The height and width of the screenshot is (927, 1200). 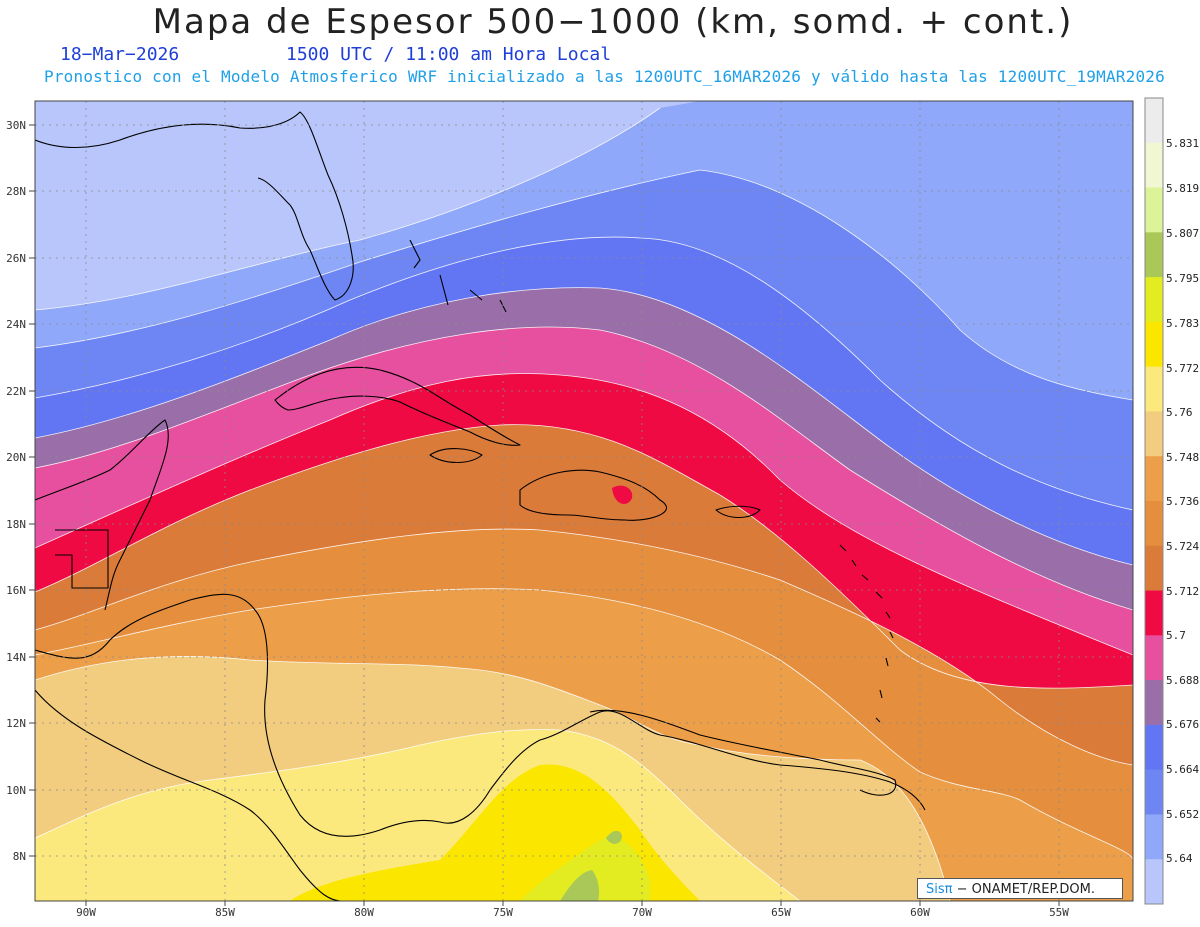 What do you see at coordinates (16, 723) in the screenshot?
I see `lat-label: 12N` at bounding box center [16, 723].